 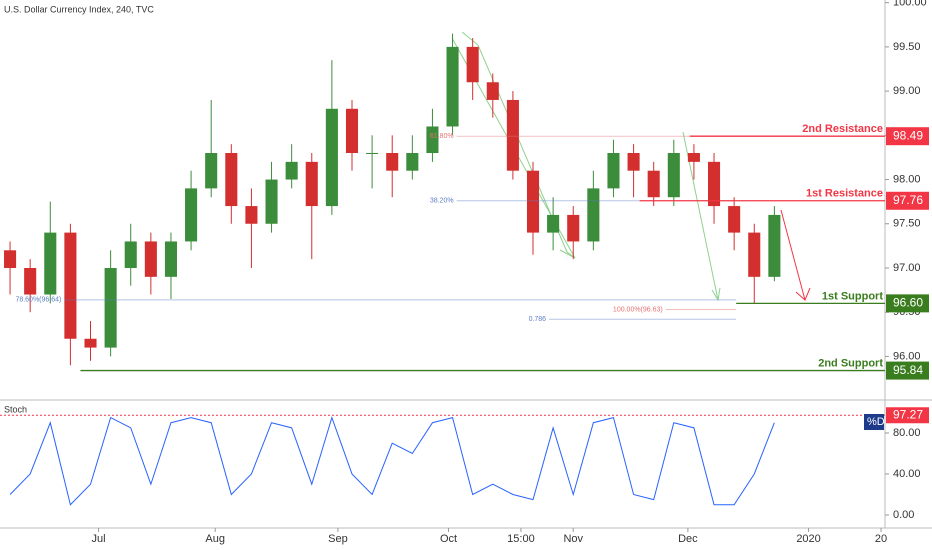 I want to click on y-tick-label: 80.00, so click(x=907, y=433).